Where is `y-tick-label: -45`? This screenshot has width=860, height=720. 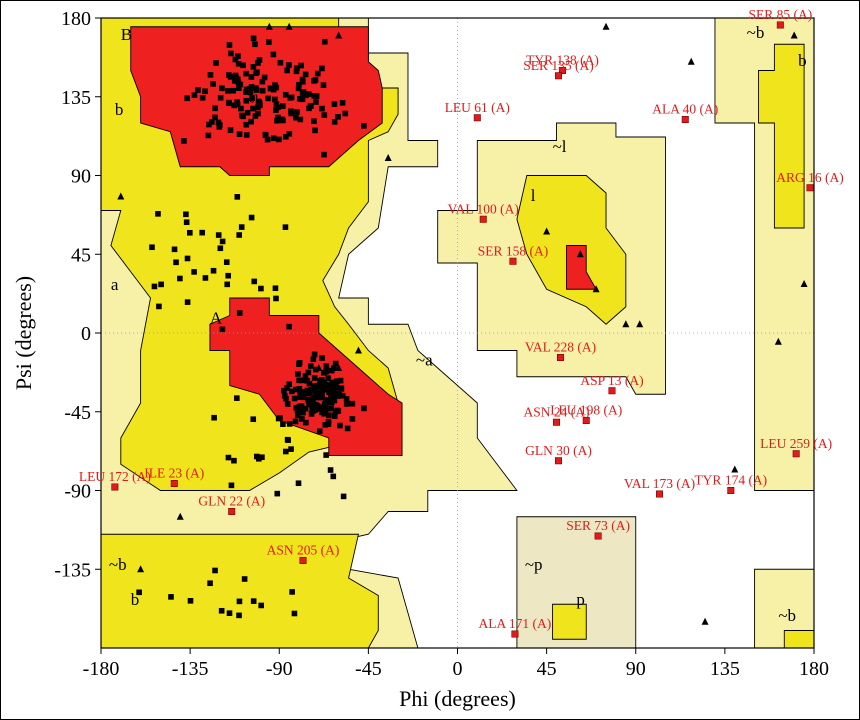
y-tick-label: -45 is located at coordinates (77, 413).